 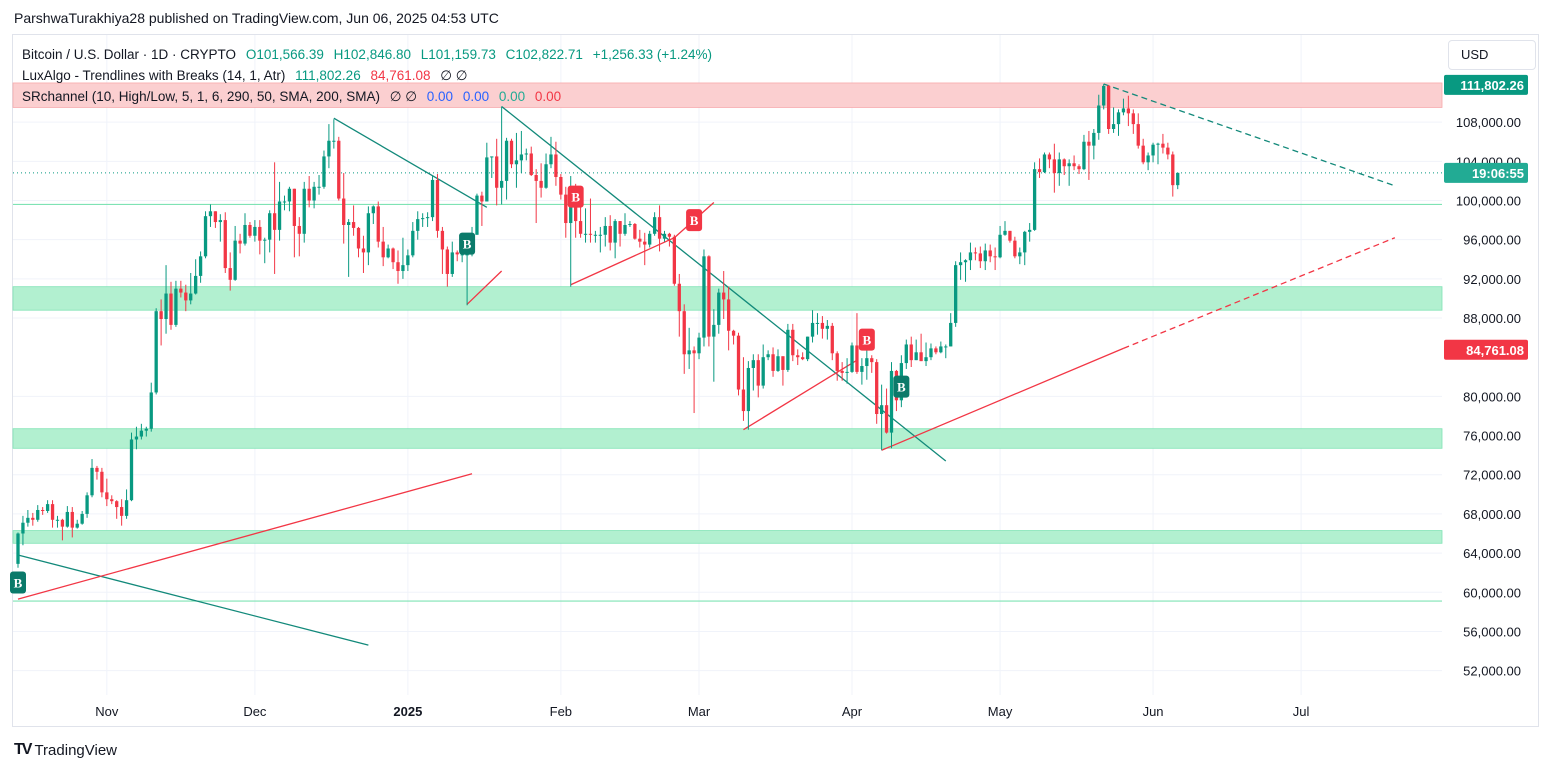 I want to click on symbol-name: Bitcoin / U.S. Dollar · 1D · CRYPTO, so click(x=129, y=54).